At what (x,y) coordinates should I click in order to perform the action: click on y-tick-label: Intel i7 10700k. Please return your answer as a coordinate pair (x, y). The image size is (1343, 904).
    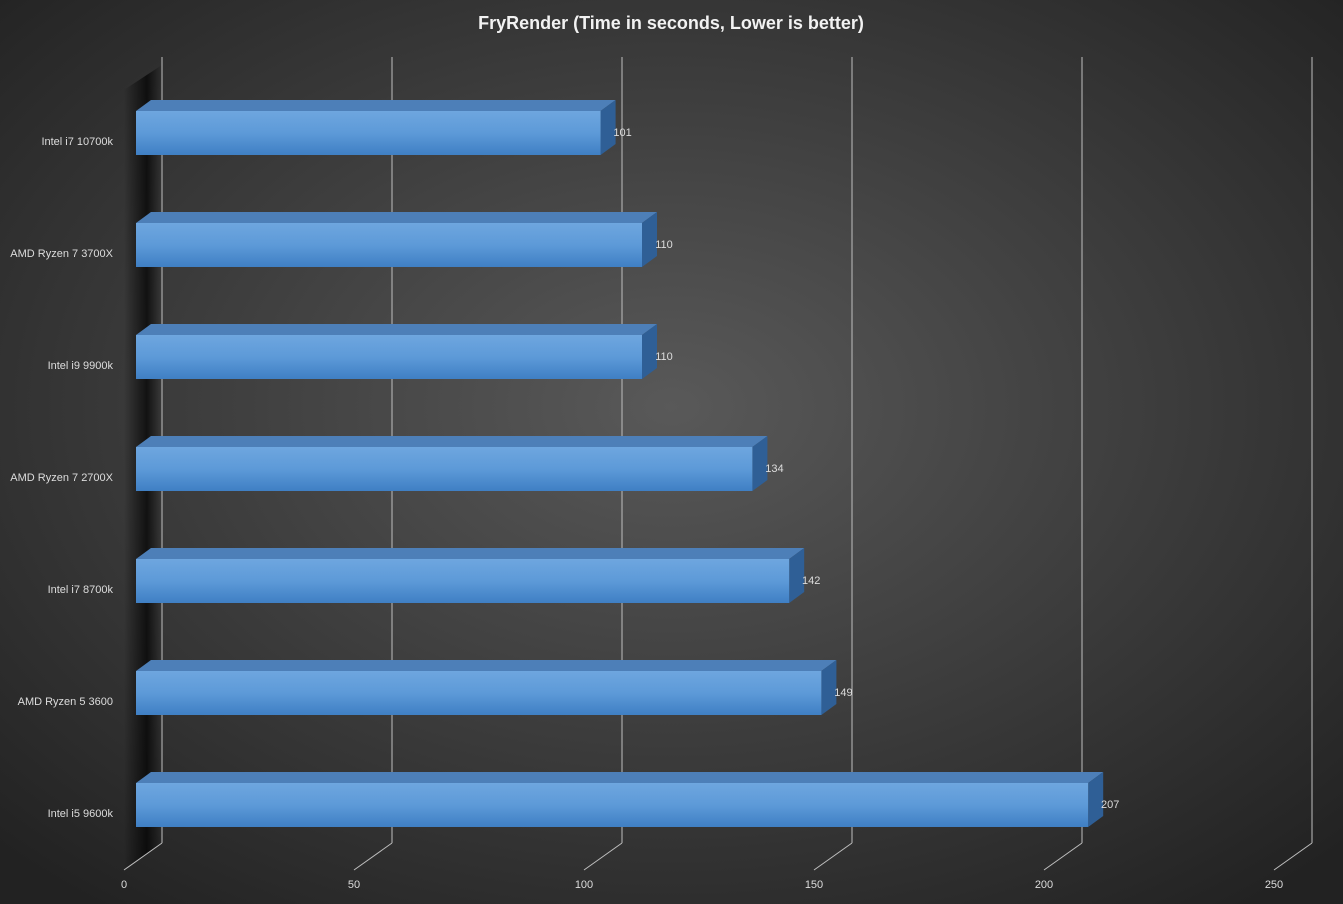
    Looking at the image, I should click on (77, 142).